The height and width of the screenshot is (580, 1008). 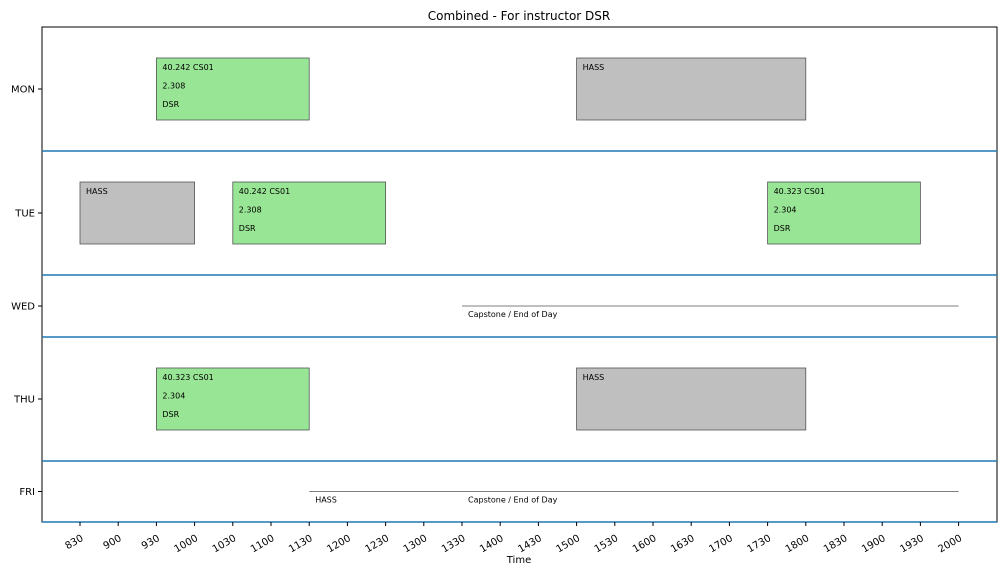 What do you see at coordinates (513, 500) in the screenshot?
I see `span-label-fri-2: Capstone / End of Day` at bounding box center [513, 500].